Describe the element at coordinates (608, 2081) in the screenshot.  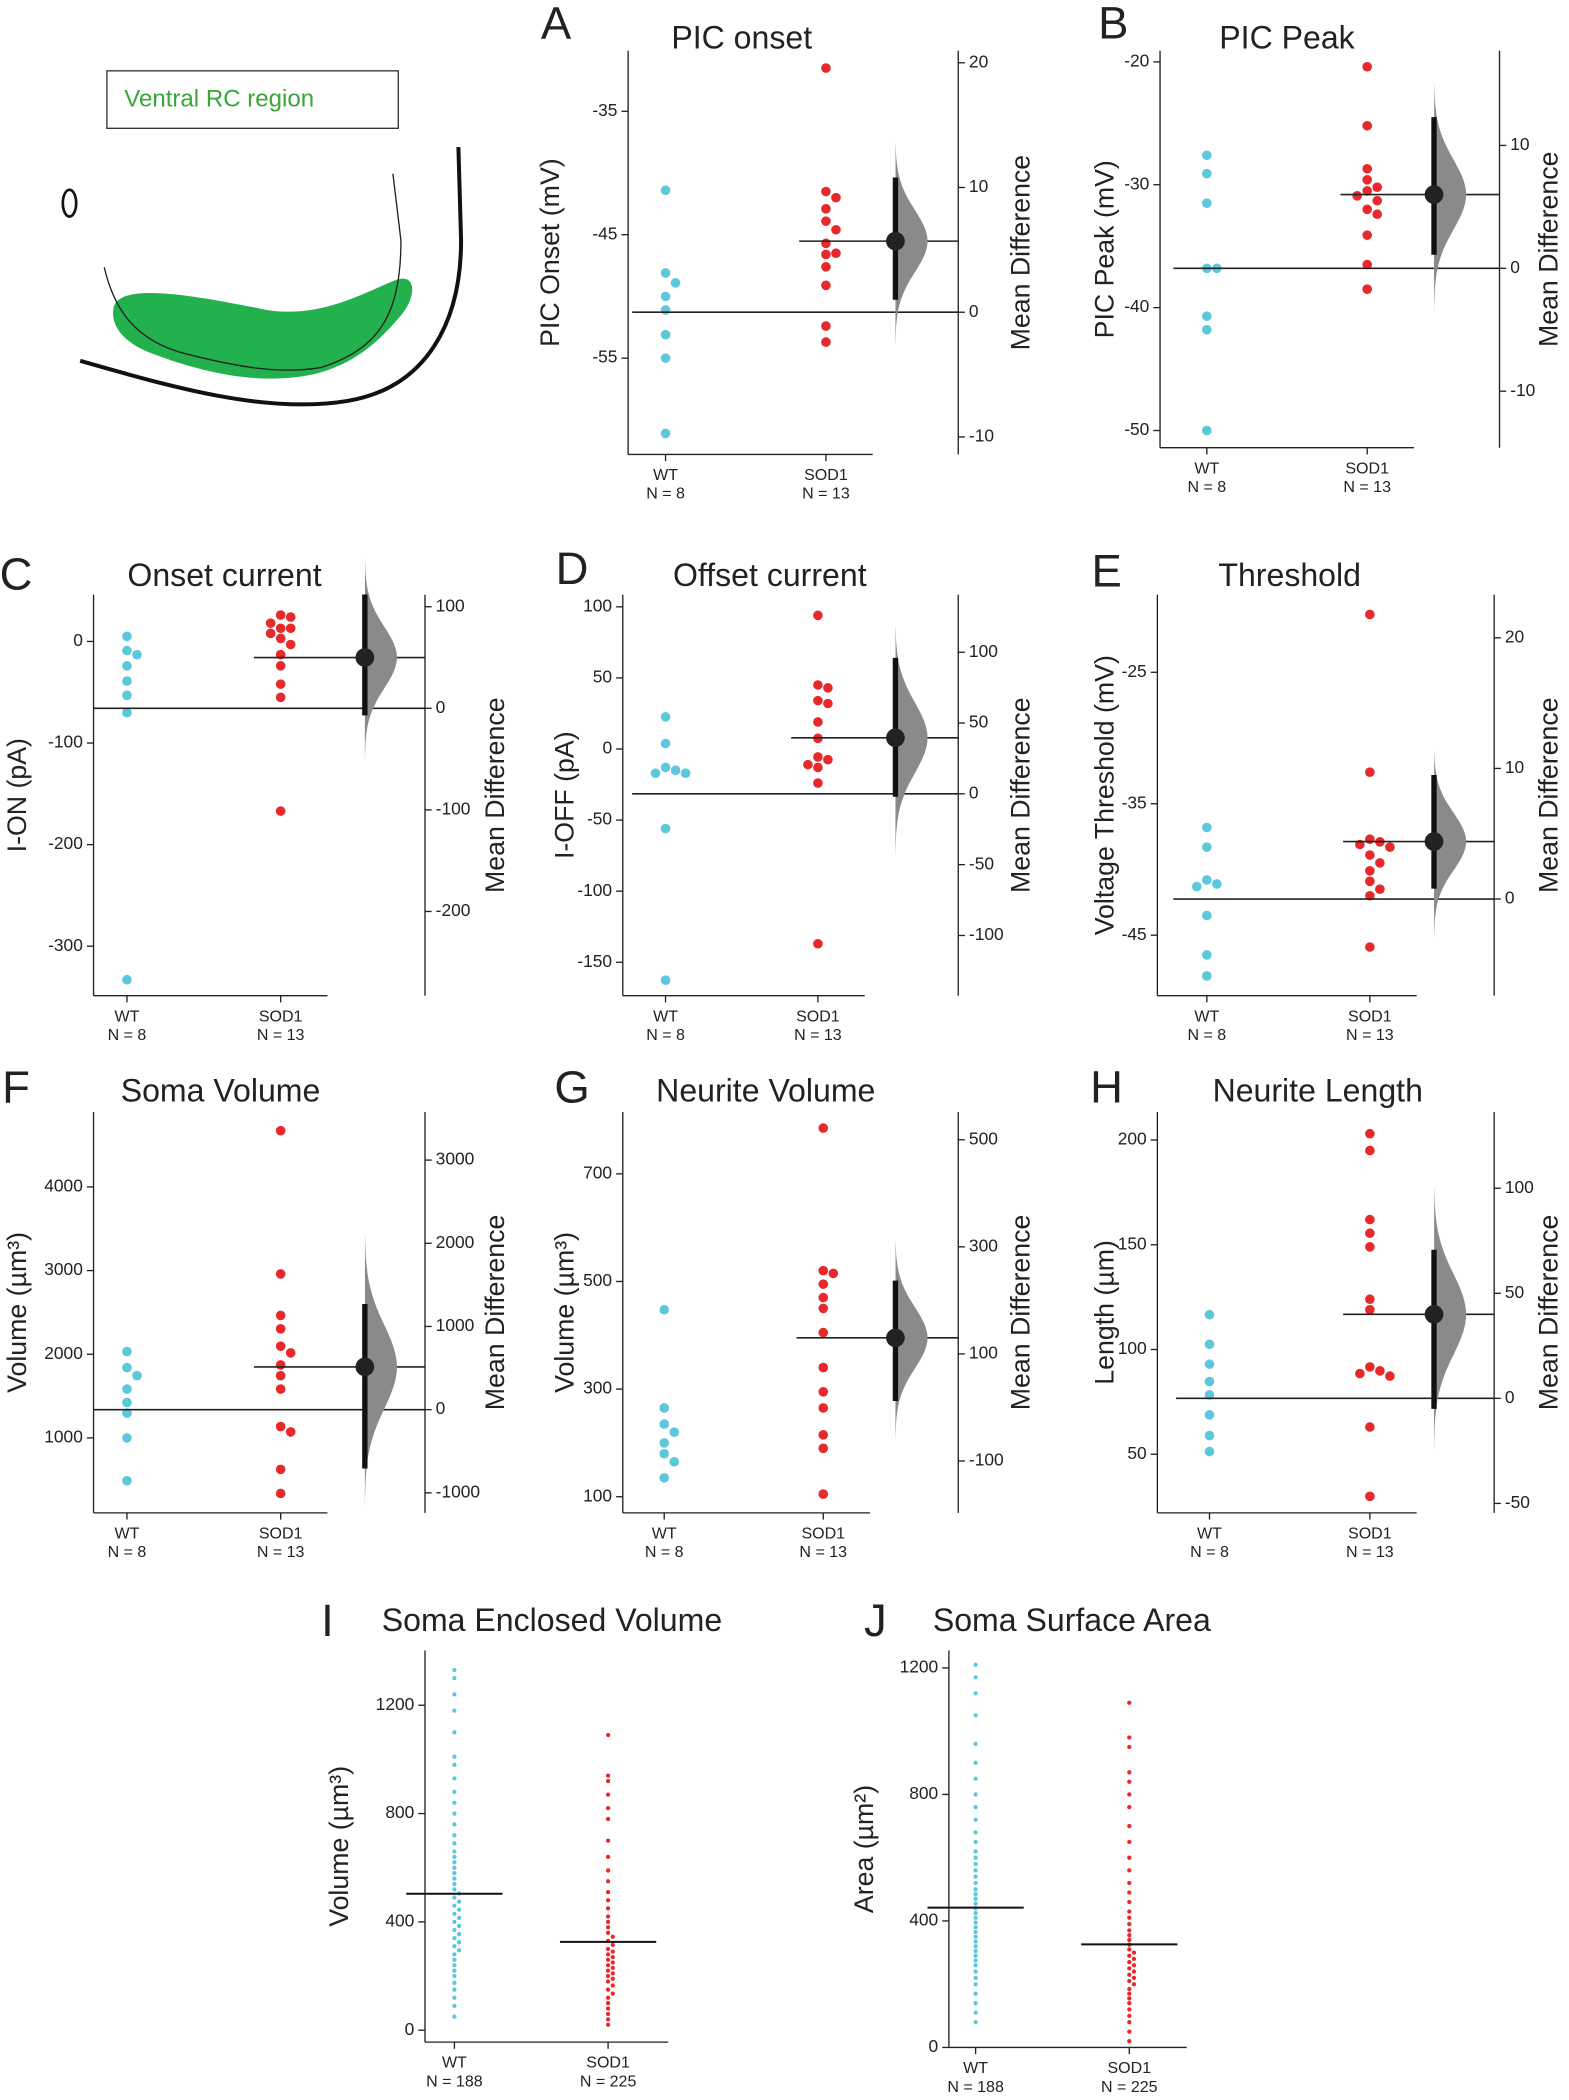
I see `group-count: N = 225` at that location.